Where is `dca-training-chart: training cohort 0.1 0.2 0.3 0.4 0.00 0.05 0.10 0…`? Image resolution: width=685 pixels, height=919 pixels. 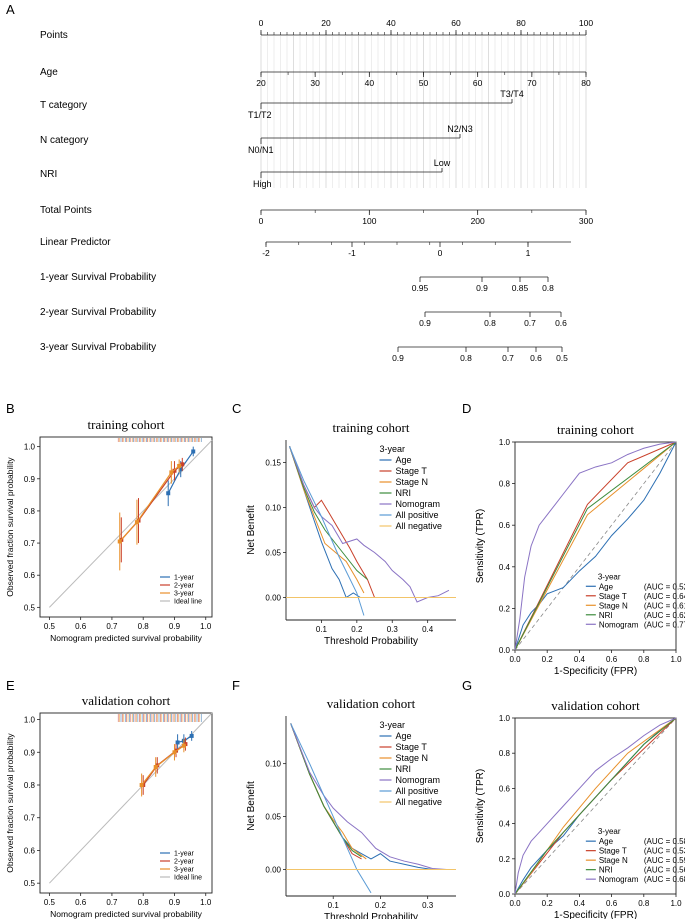 dca-training-chart: training cohort 0.1 0.2 0.3 0.4 0.00 0.05 0.10 0… is located at coordinates (351, 533).